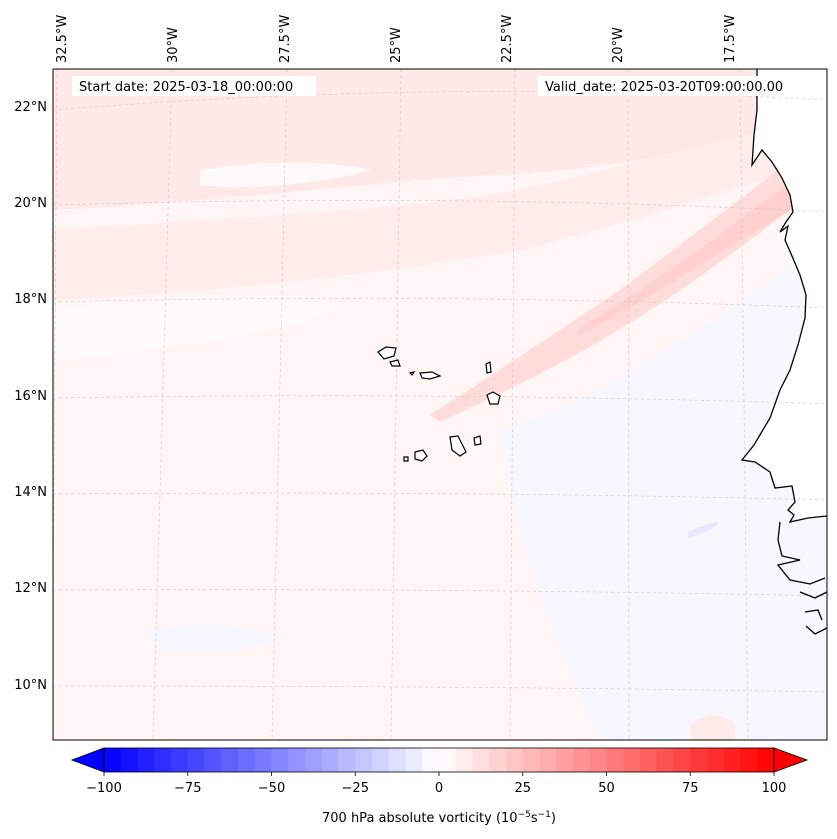 The height and width of the screenshot is (839, 837). I want to click on africa-coastline, so click(783, 296).